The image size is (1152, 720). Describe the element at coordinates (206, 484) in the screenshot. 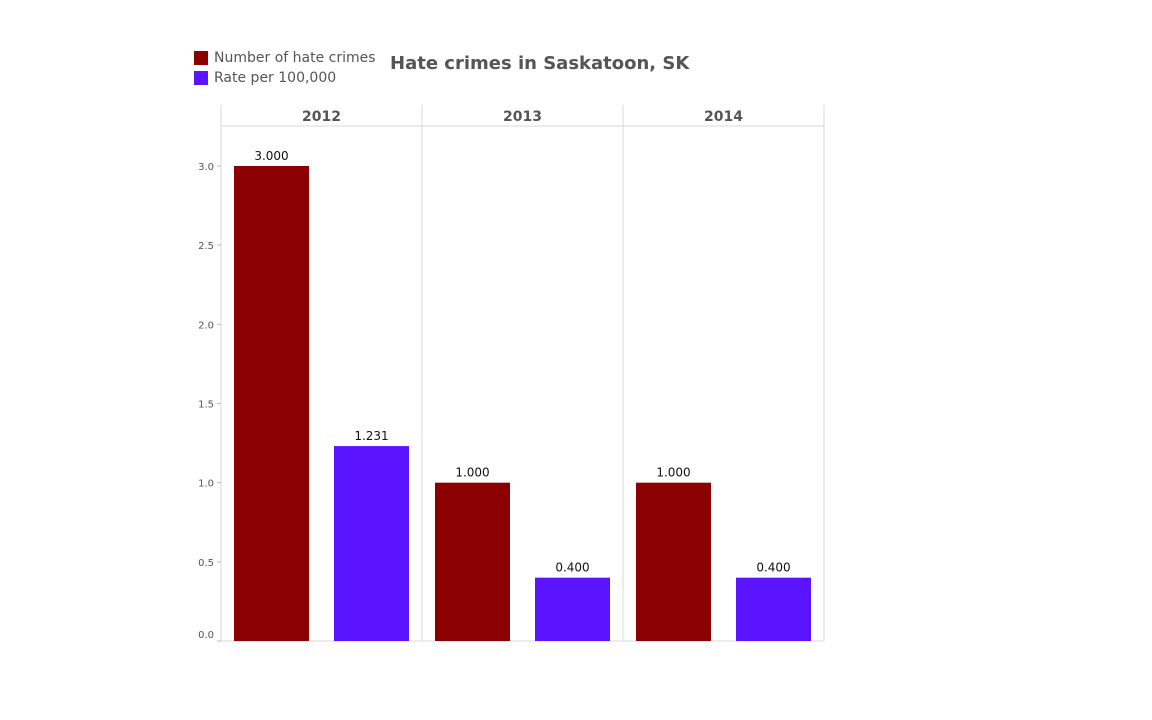

I see `y-tick-label: 1.0` at that location.